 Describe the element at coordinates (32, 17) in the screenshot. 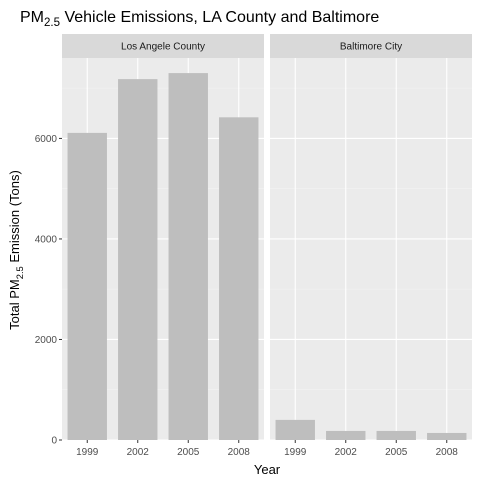

I see `chart-title-base: PM` at that location.